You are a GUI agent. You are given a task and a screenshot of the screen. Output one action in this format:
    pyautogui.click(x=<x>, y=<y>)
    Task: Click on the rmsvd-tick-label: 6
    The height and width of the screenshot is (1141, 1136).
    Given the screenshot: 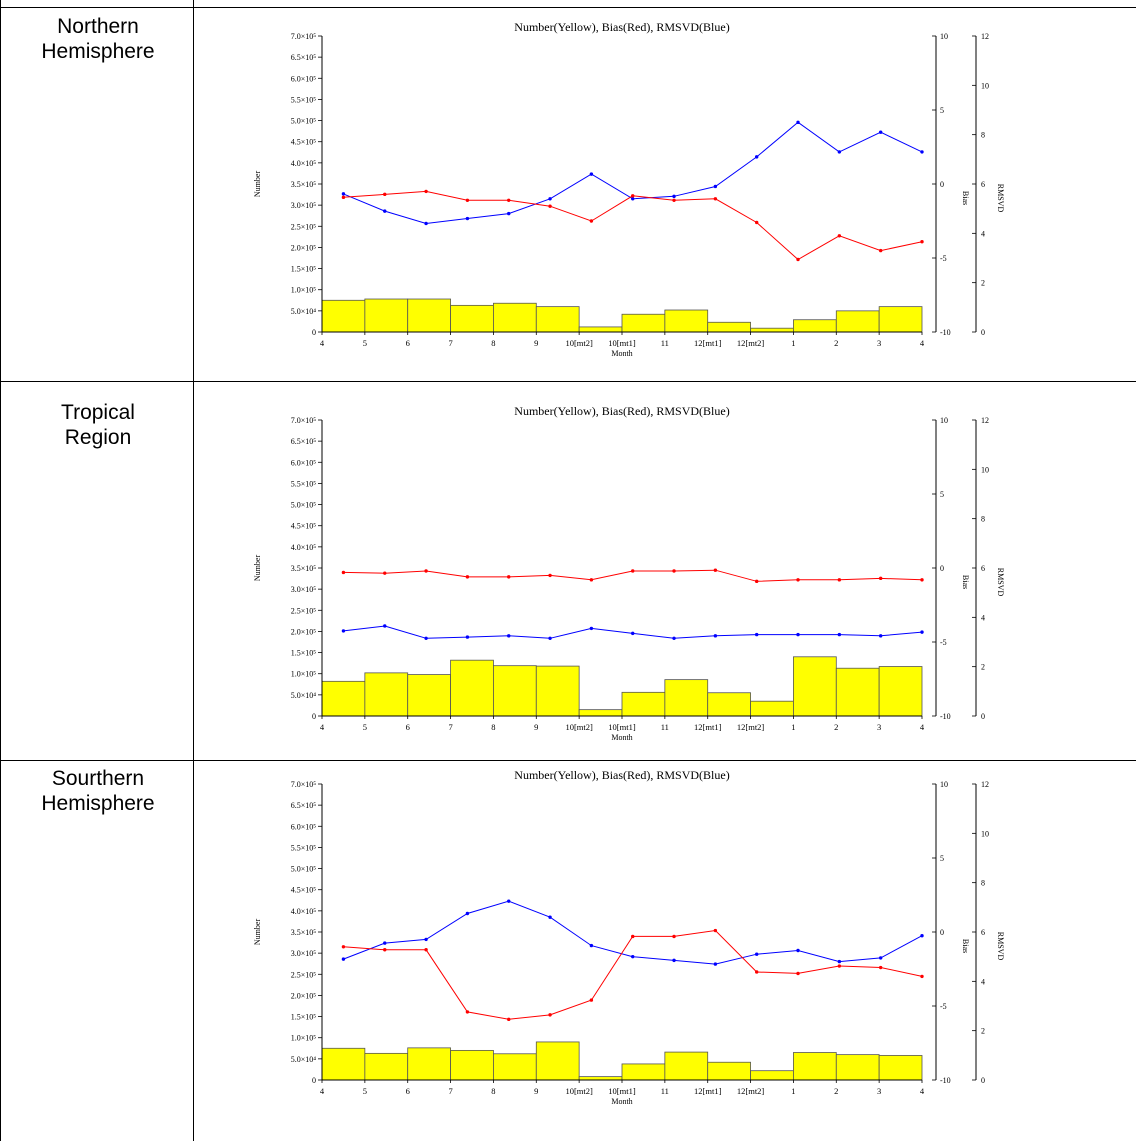 What is the action you would take?
    pyautogui.click(x=983, y=568)
    